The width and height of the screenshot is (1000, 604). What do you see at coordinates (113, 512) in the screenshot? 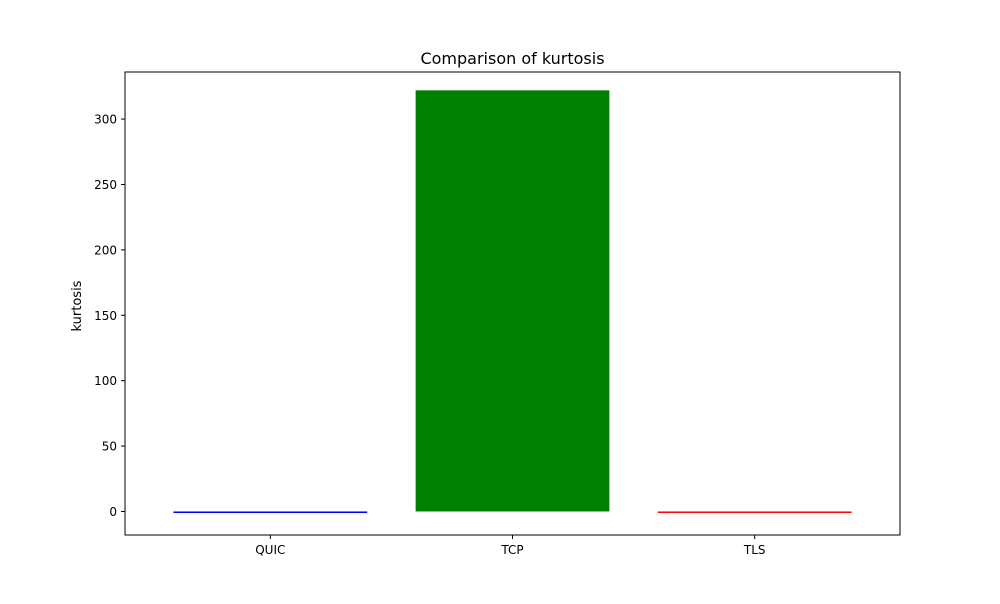
I see `y-tick-label: 0` at bounding box center [113, 512].